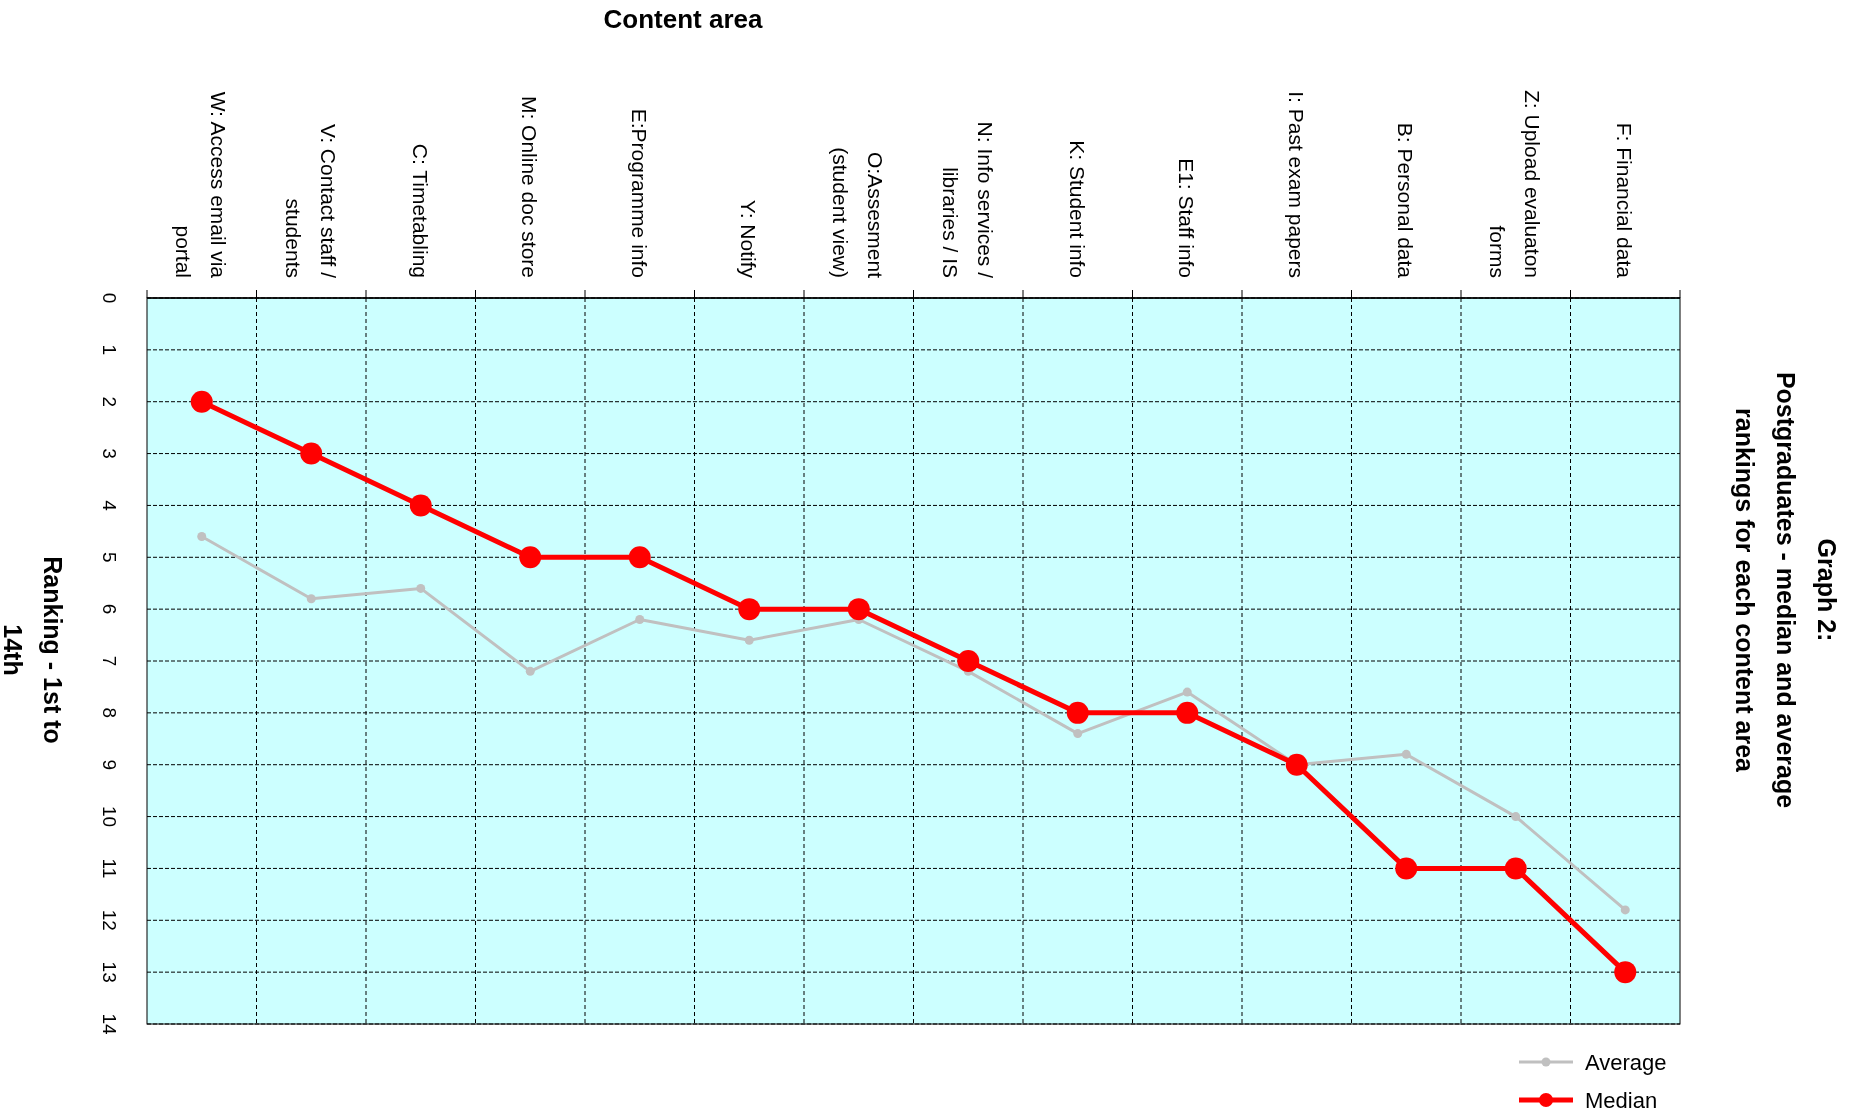 The width and height of the screenshot is (1854, 1116). Describe the element at coordinates (109, 1024) in the screenshot. I see `y-tick-label: 14` at that location.